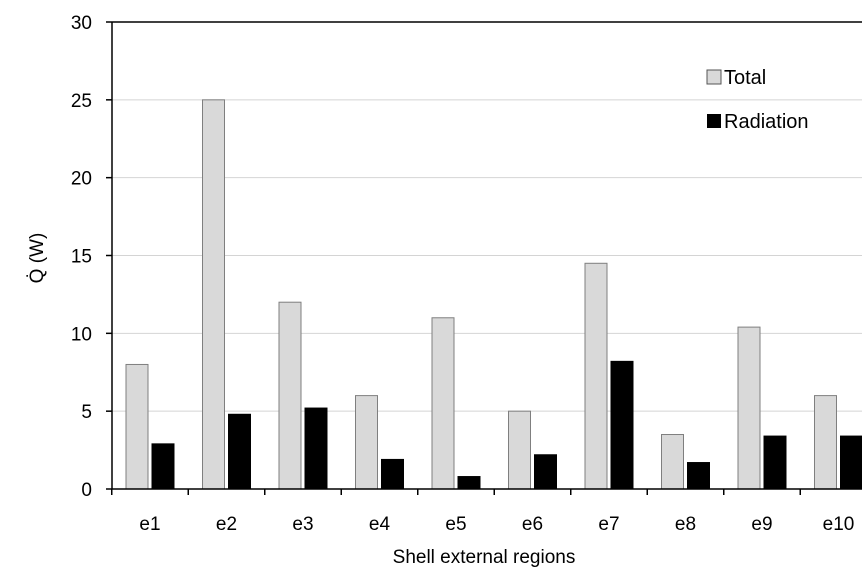 The height and width of the screenshot is (578, 862). Describe the element at coordinates (608, 524) in the screenshot. I see `x-tick-label-e7: e7` at that location.